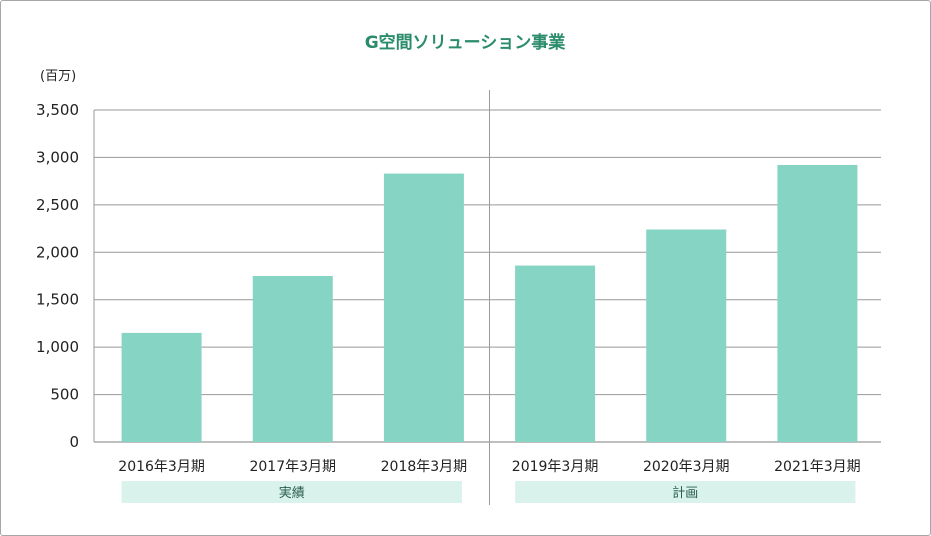 This screenshot has height=536, width=931. What do you see at coordinates (424, 467) in the screenshot?
I see `x-tick-label: 2018年3月期` at bounding box center [424, 467].